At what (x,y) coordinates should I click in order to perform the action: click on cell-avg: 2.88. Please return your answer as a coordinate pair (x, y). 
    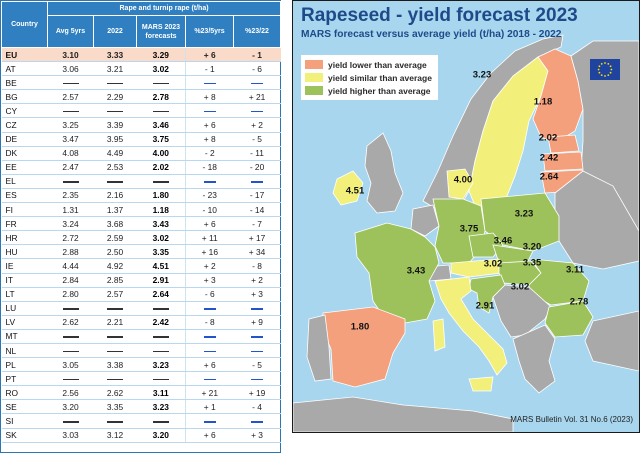
    Looking at the image, I should click on (70, 252).